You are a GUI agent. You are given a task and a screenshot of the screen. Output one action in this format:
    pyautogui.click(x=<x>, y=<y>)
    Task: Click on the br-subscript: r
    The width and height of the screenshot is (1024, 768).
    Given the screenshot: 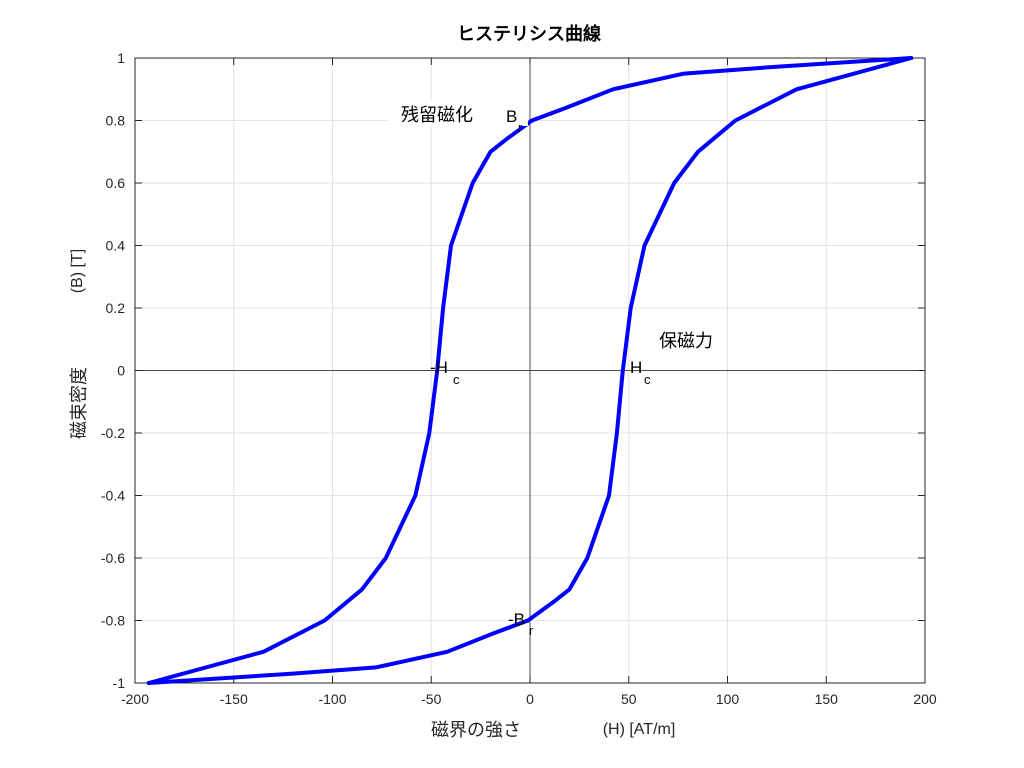 What is the action you would take?
    pyautogui.click(x=520, y=127)
    